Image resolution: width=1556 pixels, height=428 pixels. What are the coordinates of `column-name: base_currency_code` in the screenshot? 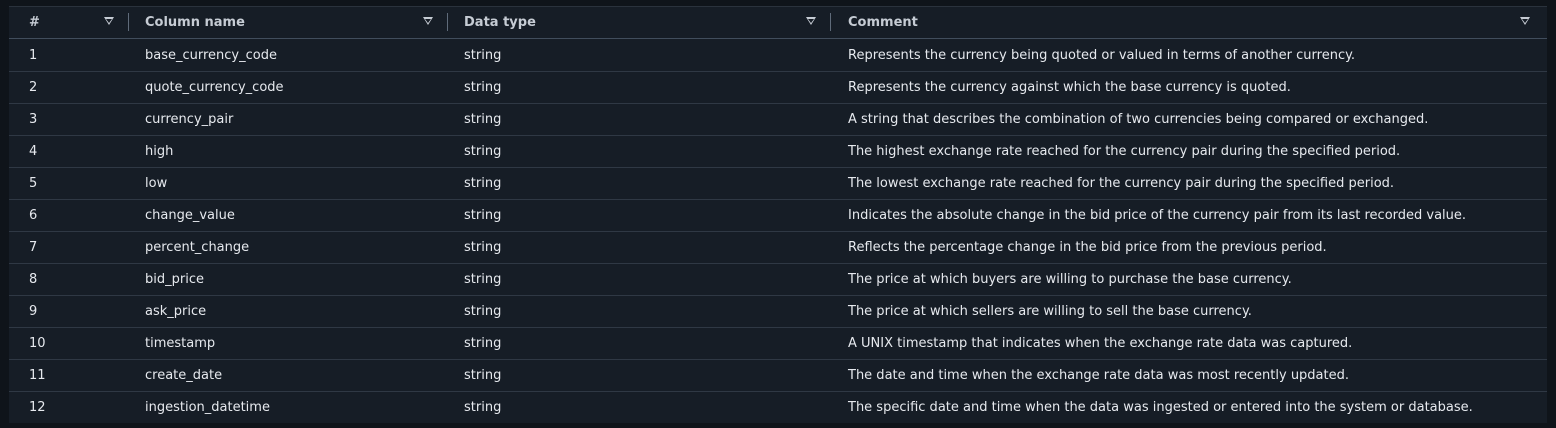 It's located at (211, 55).